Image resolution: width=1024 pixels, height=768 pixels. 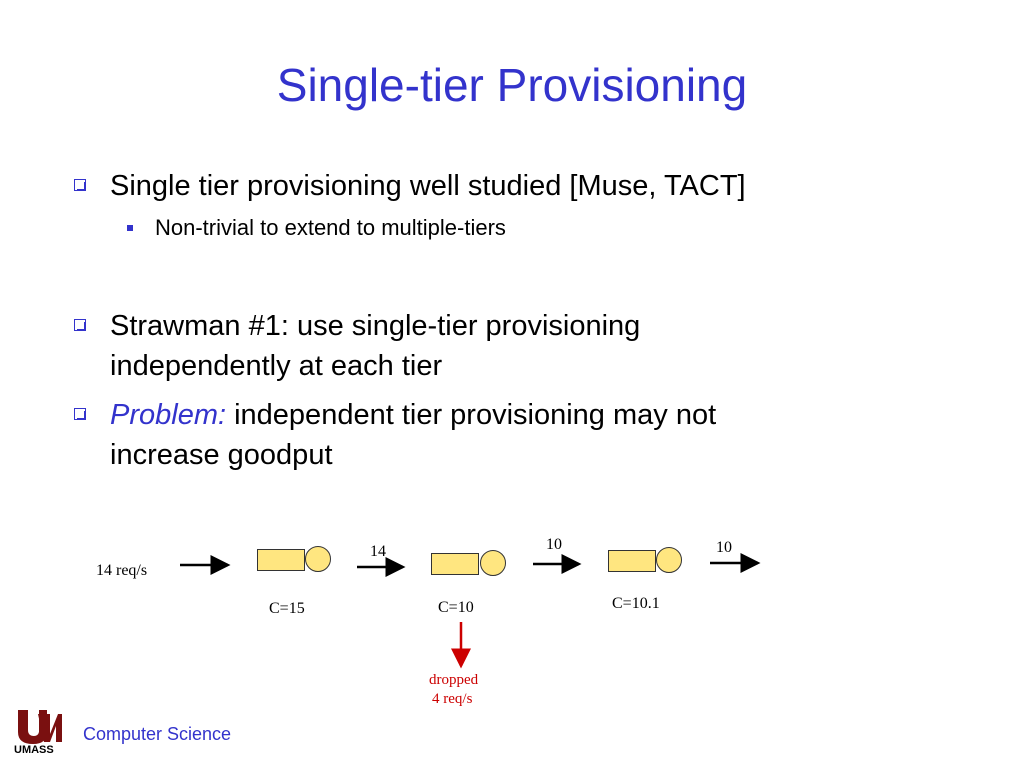 I want to click on dropped-label-line-1: dropped, so click(x=454, y=680).